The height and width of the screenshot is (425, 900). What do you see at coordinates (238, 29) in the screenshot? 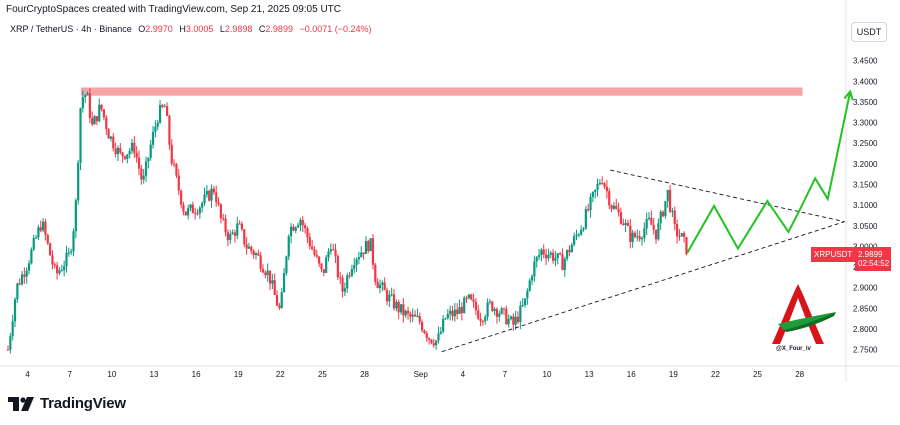
I see `low-value: 2.9898` at bounding box center [238, 29].